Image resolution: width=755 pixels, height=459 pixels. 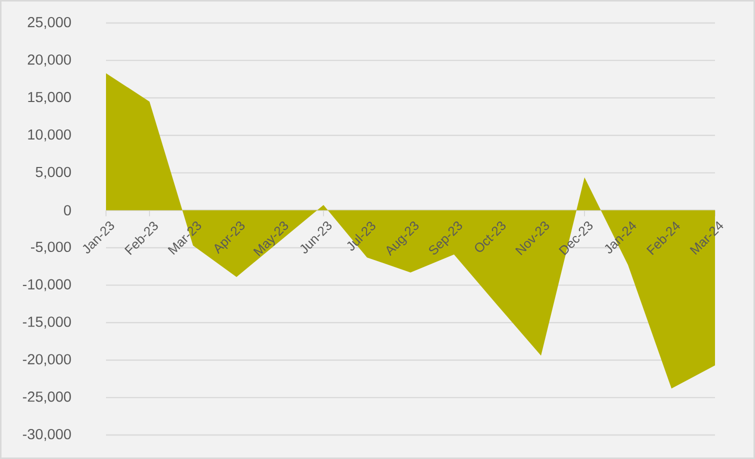 I want to click on y-tick-label: -20,000, so click(x=46, y=360).